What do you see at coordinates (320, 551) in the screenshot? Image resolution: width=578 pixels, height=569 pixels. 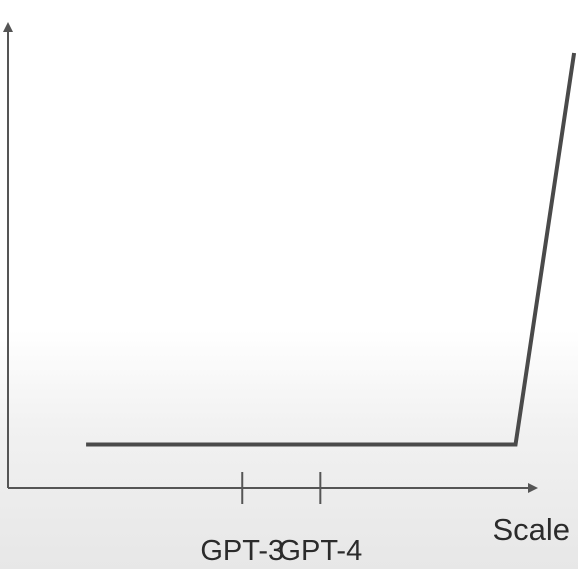 I see `x-tick-label: GPT-4` at bounding box center [320, 551].